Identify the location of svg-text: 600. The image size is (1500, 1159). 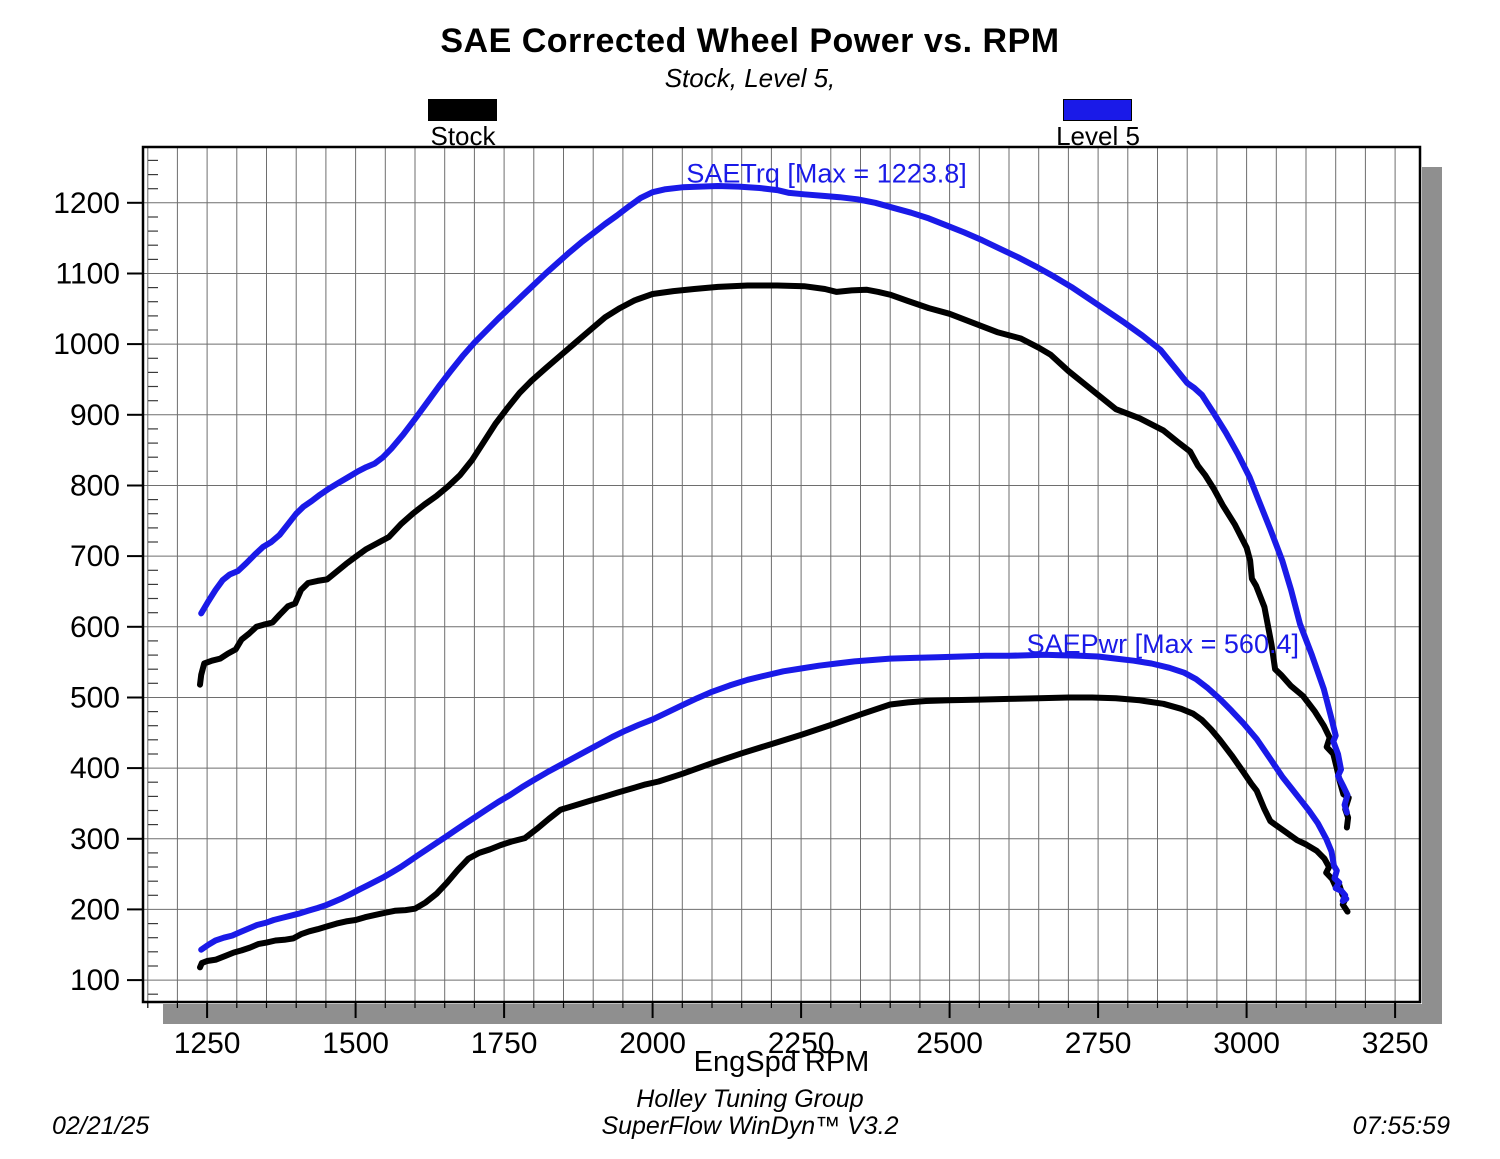
(95, 627).